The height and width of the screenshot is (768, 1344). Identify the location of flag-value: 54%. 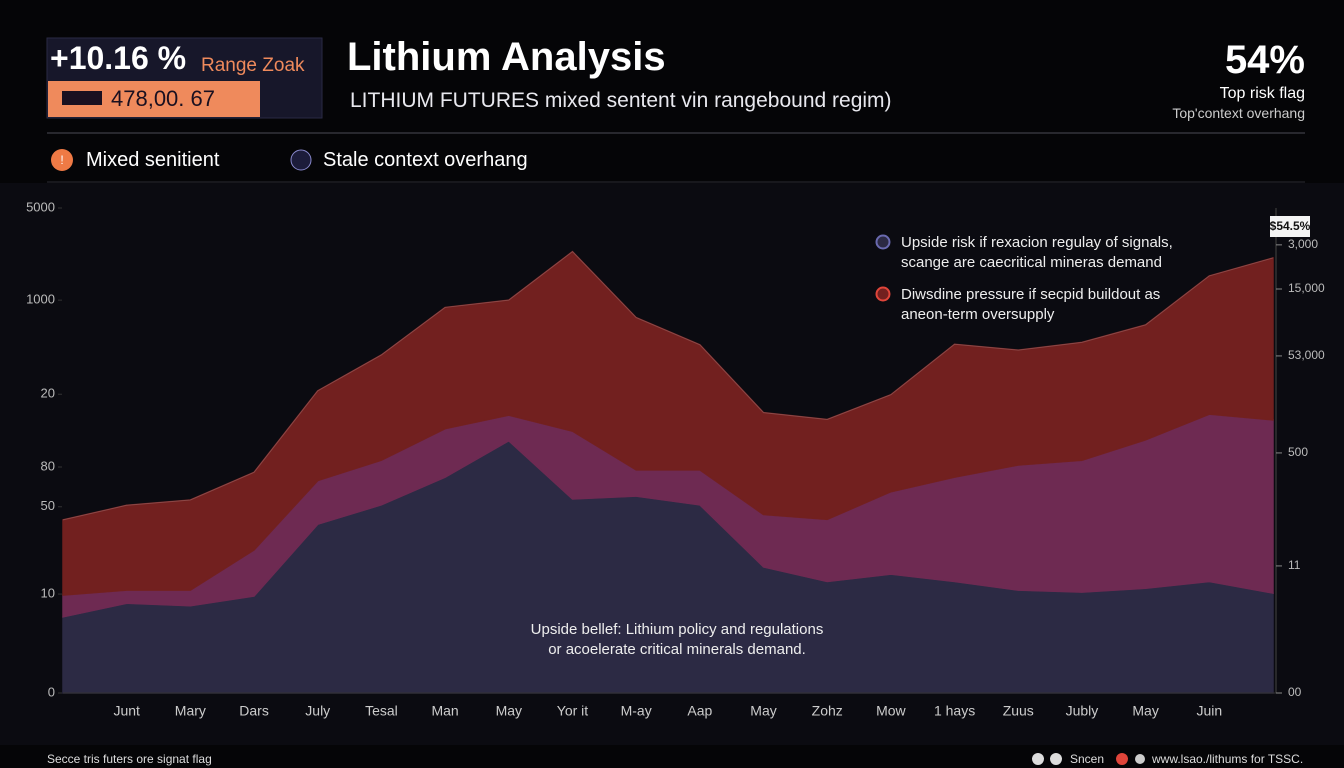
(1264, 60).